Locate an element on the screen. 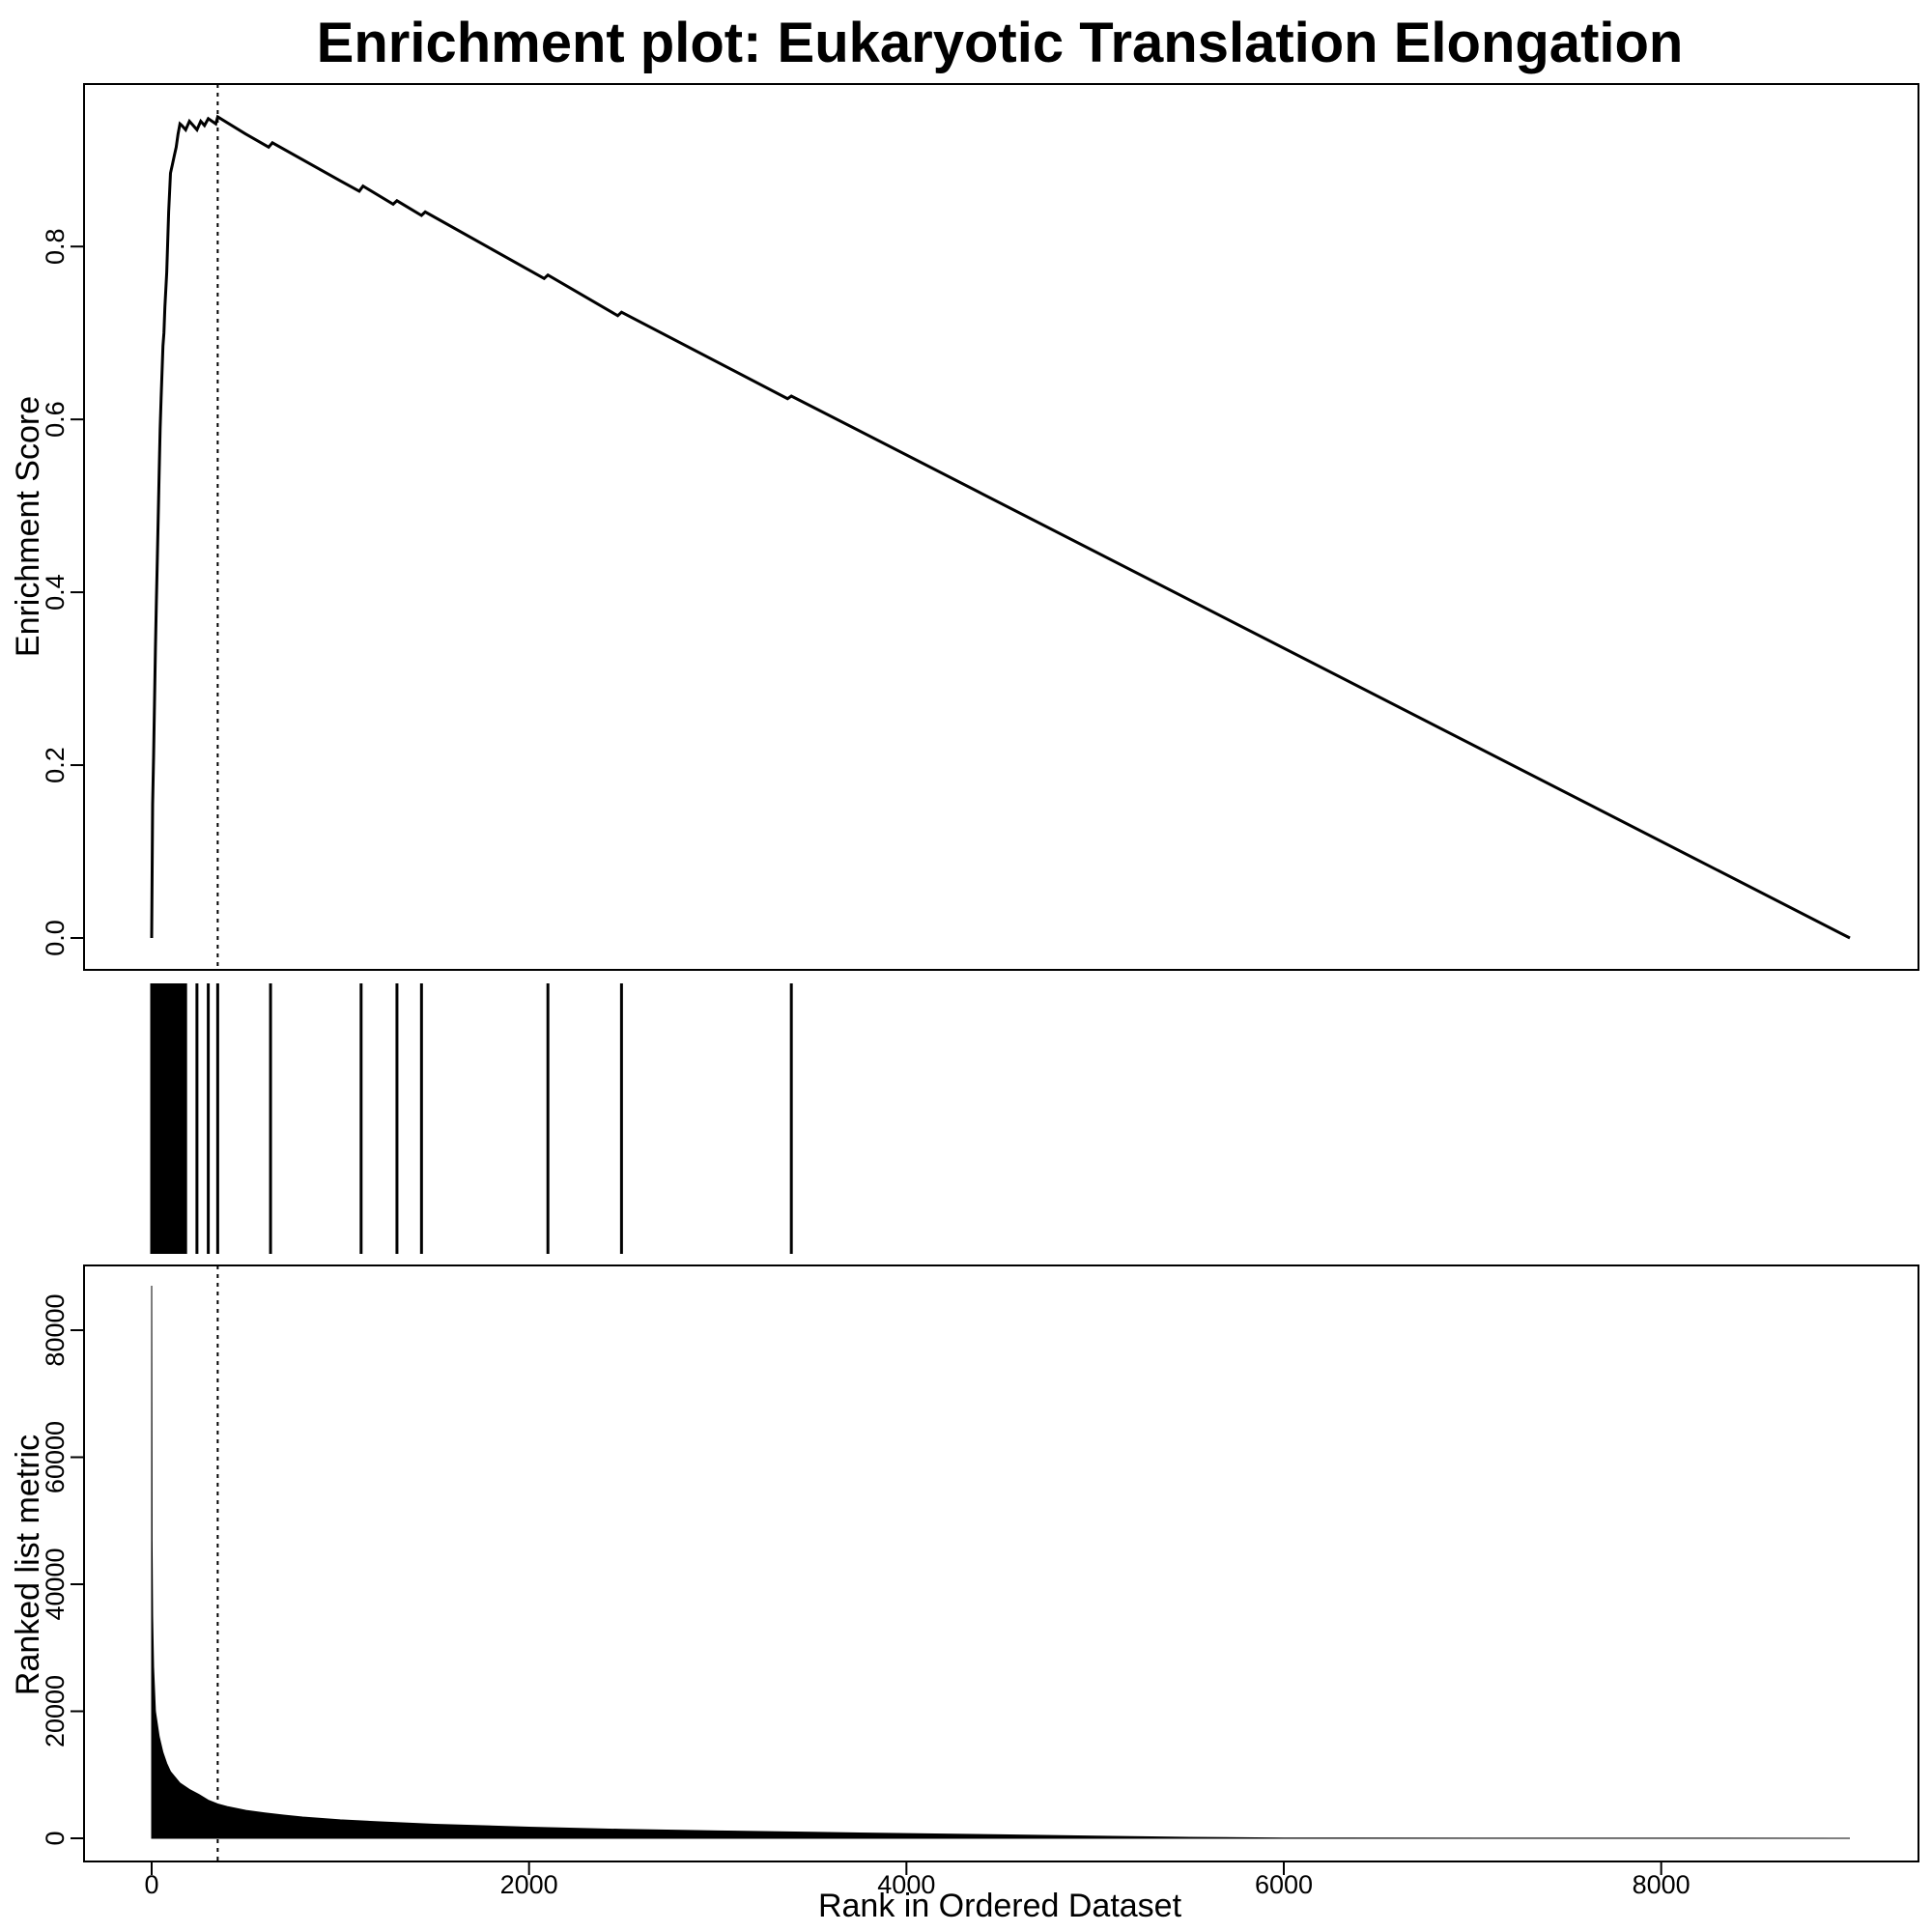 This screenshot has width=1932, height=1932. ranked-y-tick-label: 60000 is located at coordinates (55, 1457).